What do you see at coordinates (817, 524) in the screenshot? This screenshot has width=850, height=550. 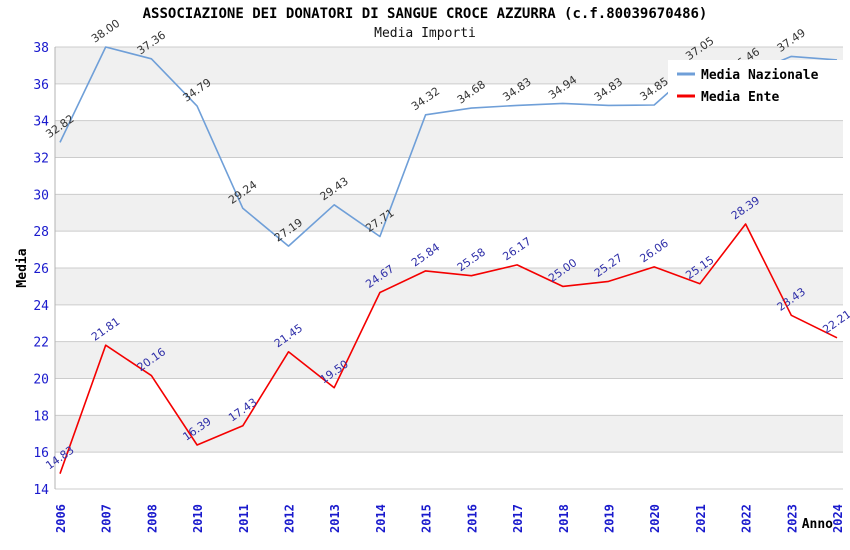 I see `x-axis-title: Anno` at bounding box center [817, 524].